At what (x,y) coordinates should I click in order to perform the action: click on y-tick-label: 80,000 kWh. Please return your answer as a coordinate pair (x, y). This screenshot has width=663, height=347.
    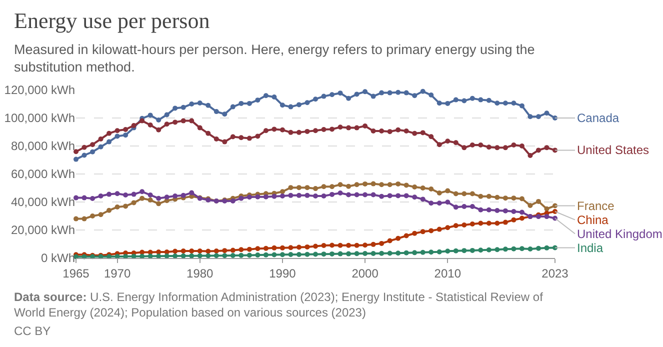
    Looking at the image, I should click on (42, 146).